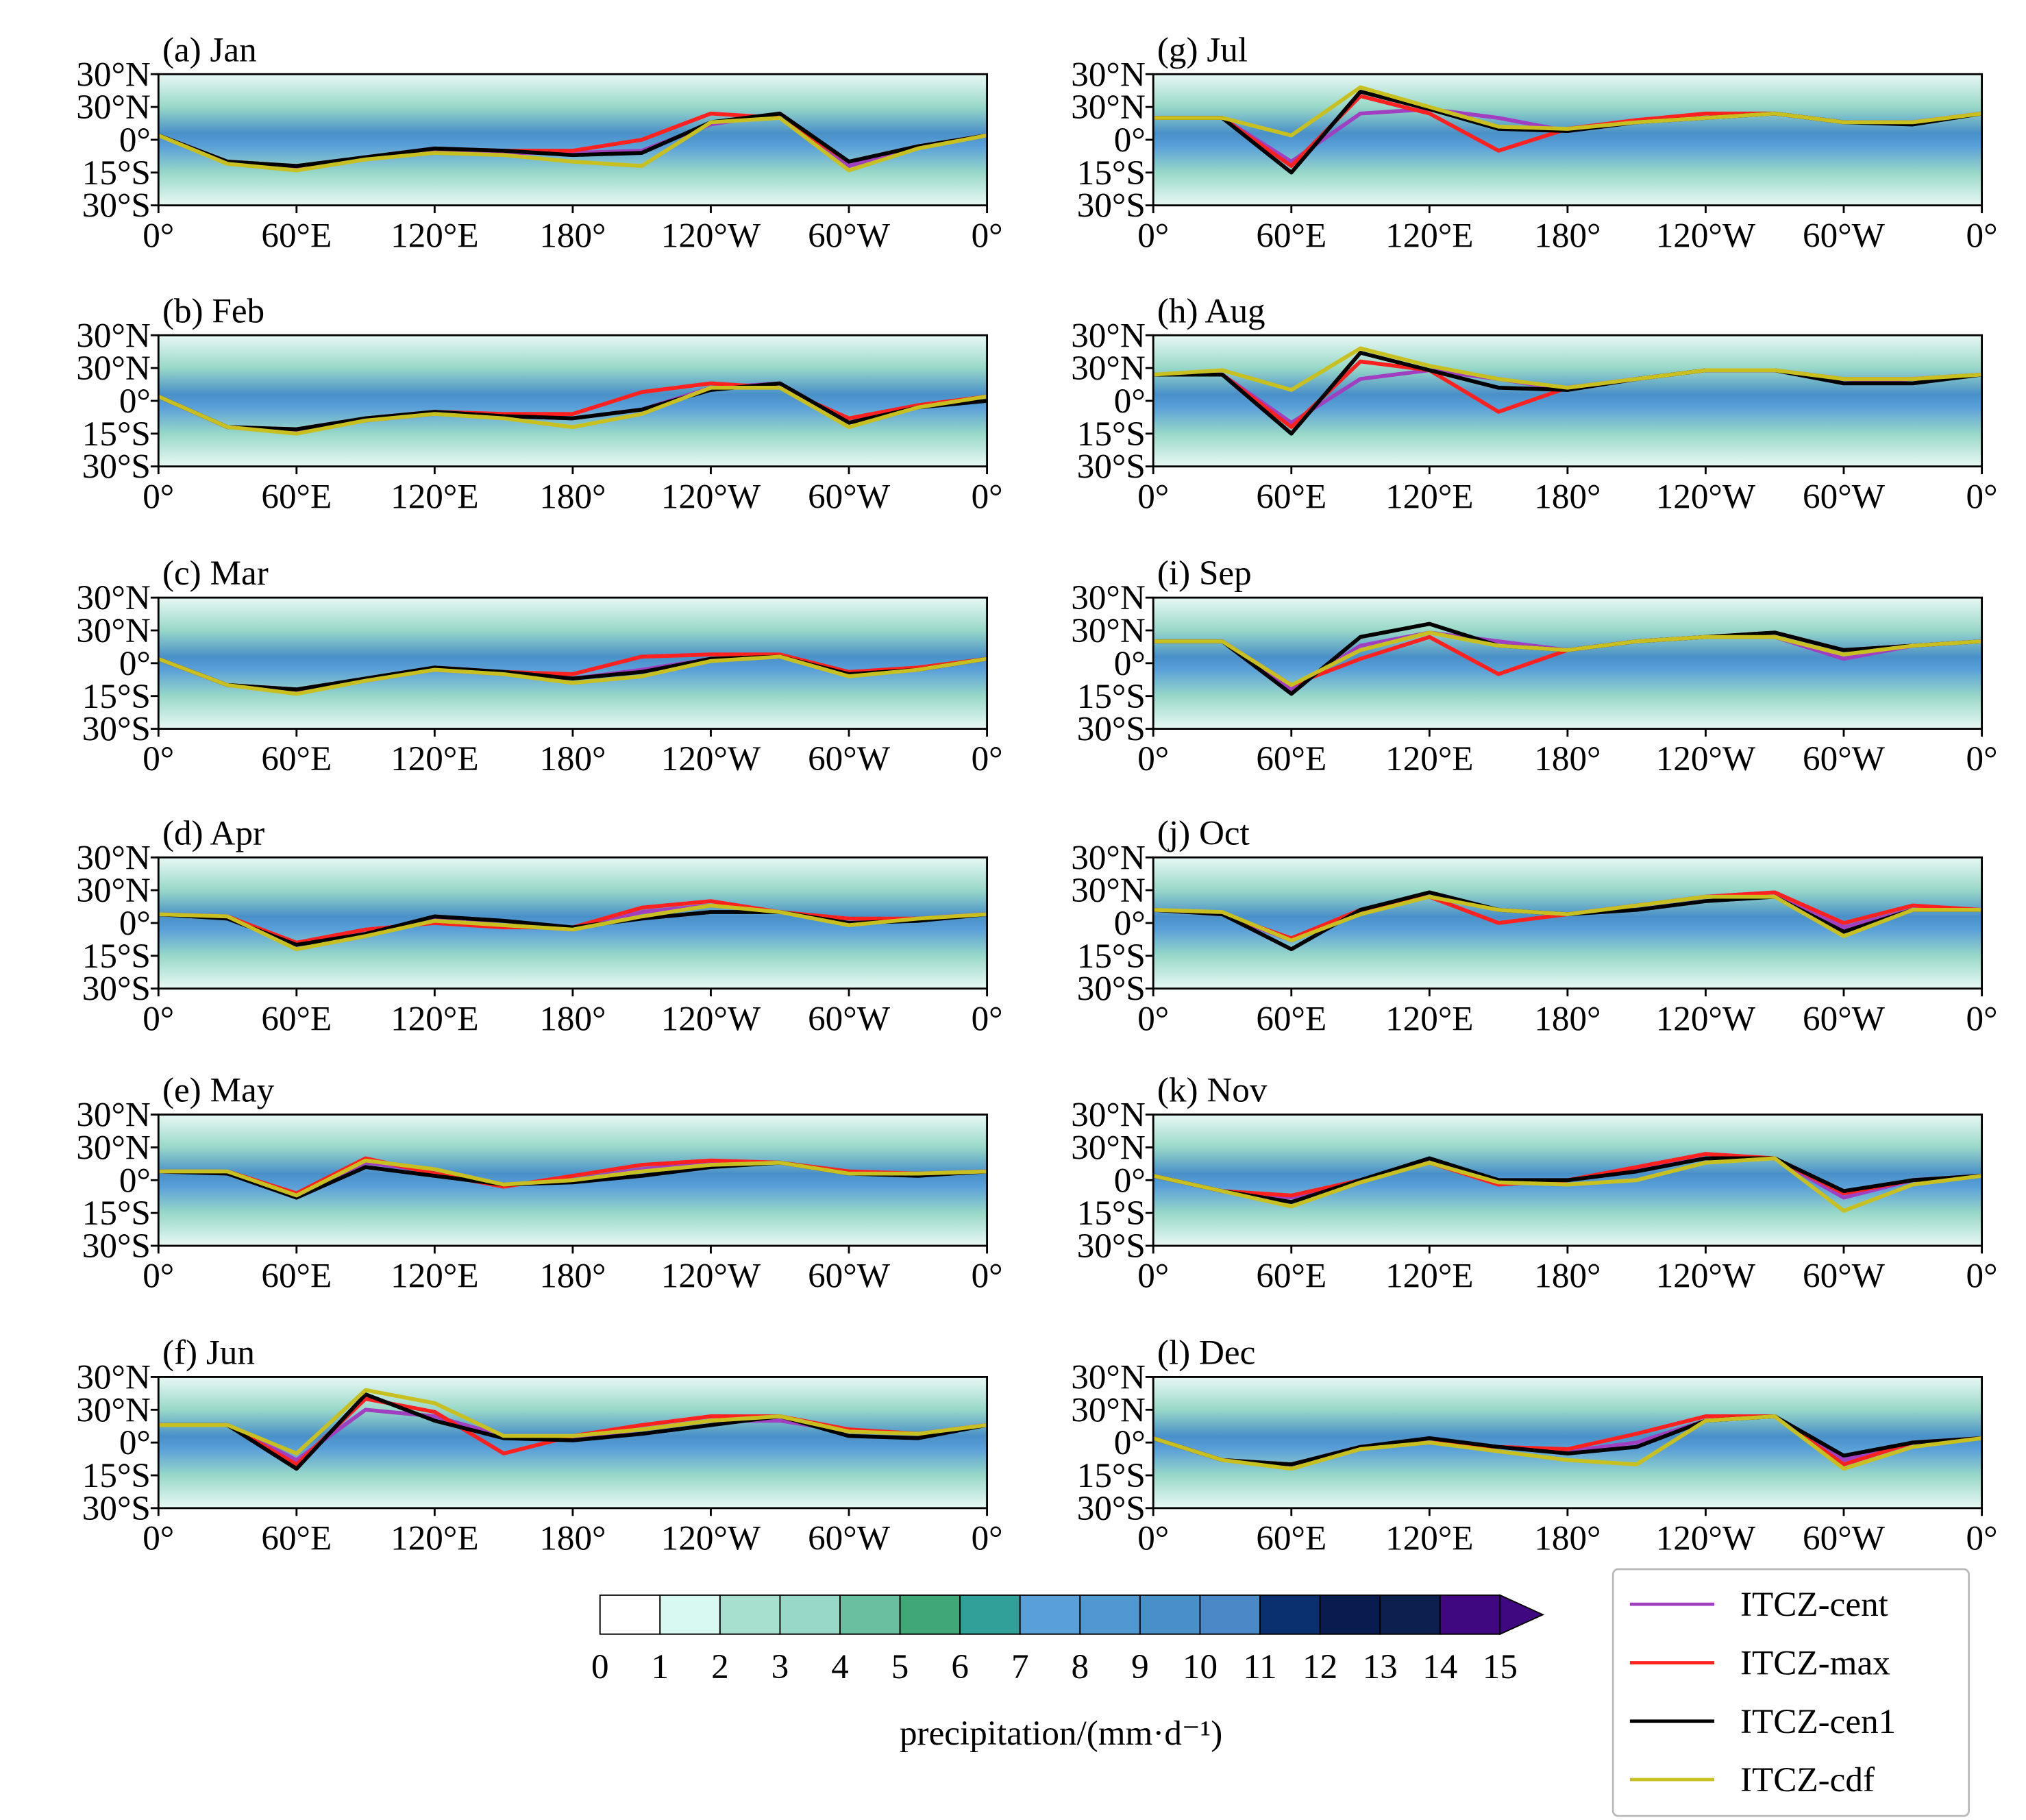 The height and width of the screenshot is (1820, 2026). What do you see at coordinates (1500, 1666) in the screenshot?
I see `colorbar-tick-label: 15` at bounding box center [1500, 1666].